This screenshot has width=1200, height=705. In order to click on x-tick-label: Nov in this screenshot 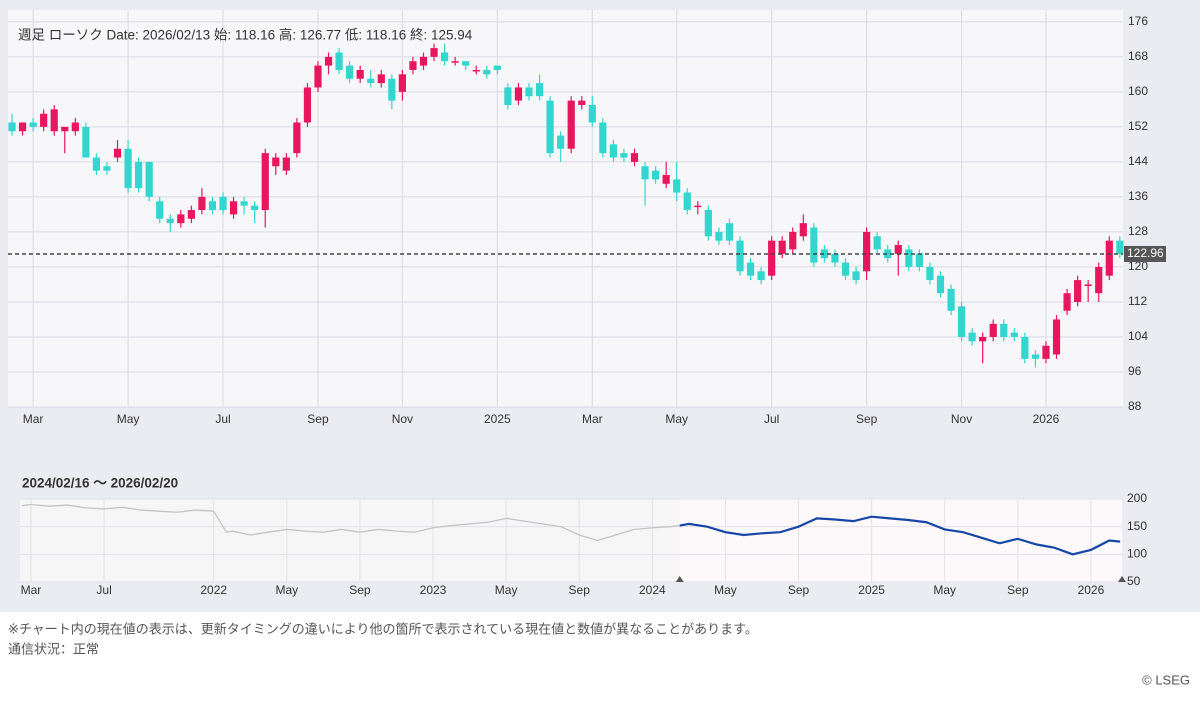, I will do `click(402, 419)`.